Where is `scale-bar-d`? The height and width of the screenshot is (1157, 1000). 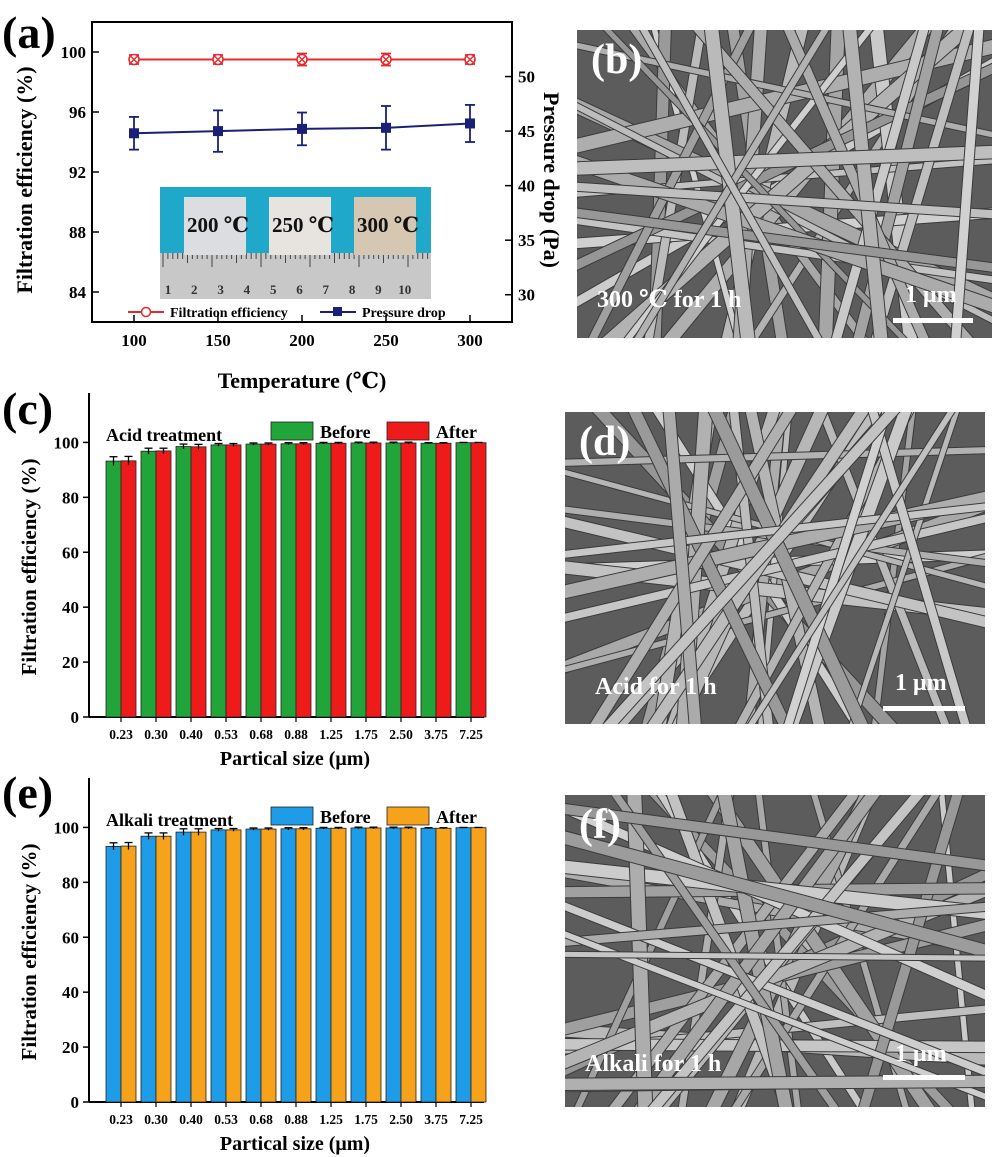
scale-bar-d is located at coordinates (924, 708).